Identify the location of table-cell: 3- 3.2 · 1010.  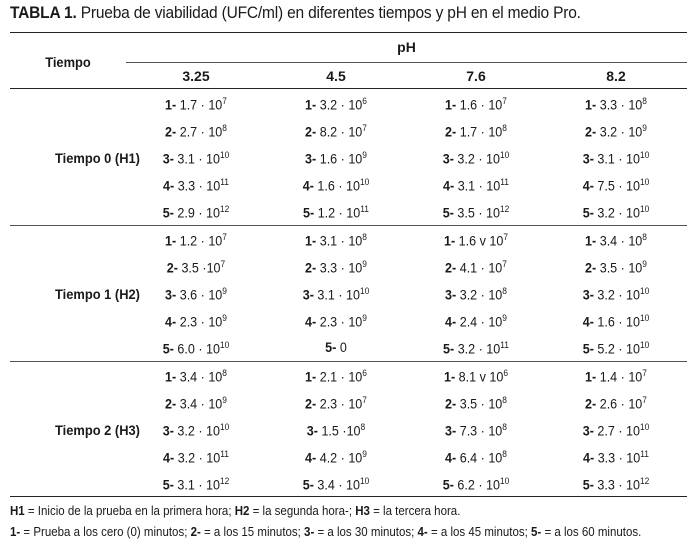
(196, 430).